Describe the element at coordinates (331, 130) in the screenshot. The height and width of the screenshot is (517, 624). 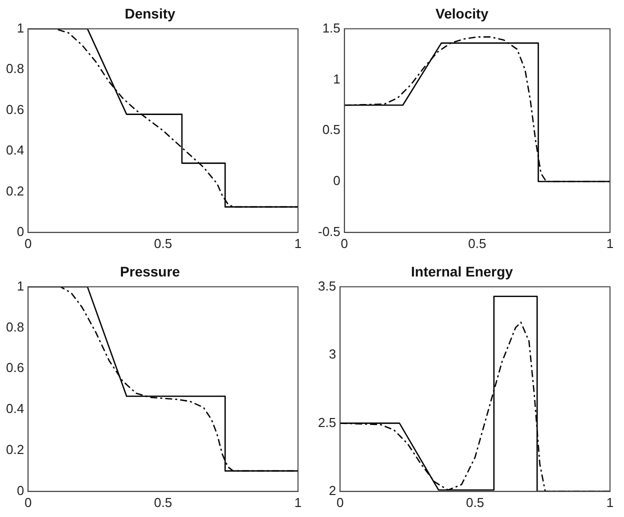
I see `y-tick-label: 0.5` at that location.